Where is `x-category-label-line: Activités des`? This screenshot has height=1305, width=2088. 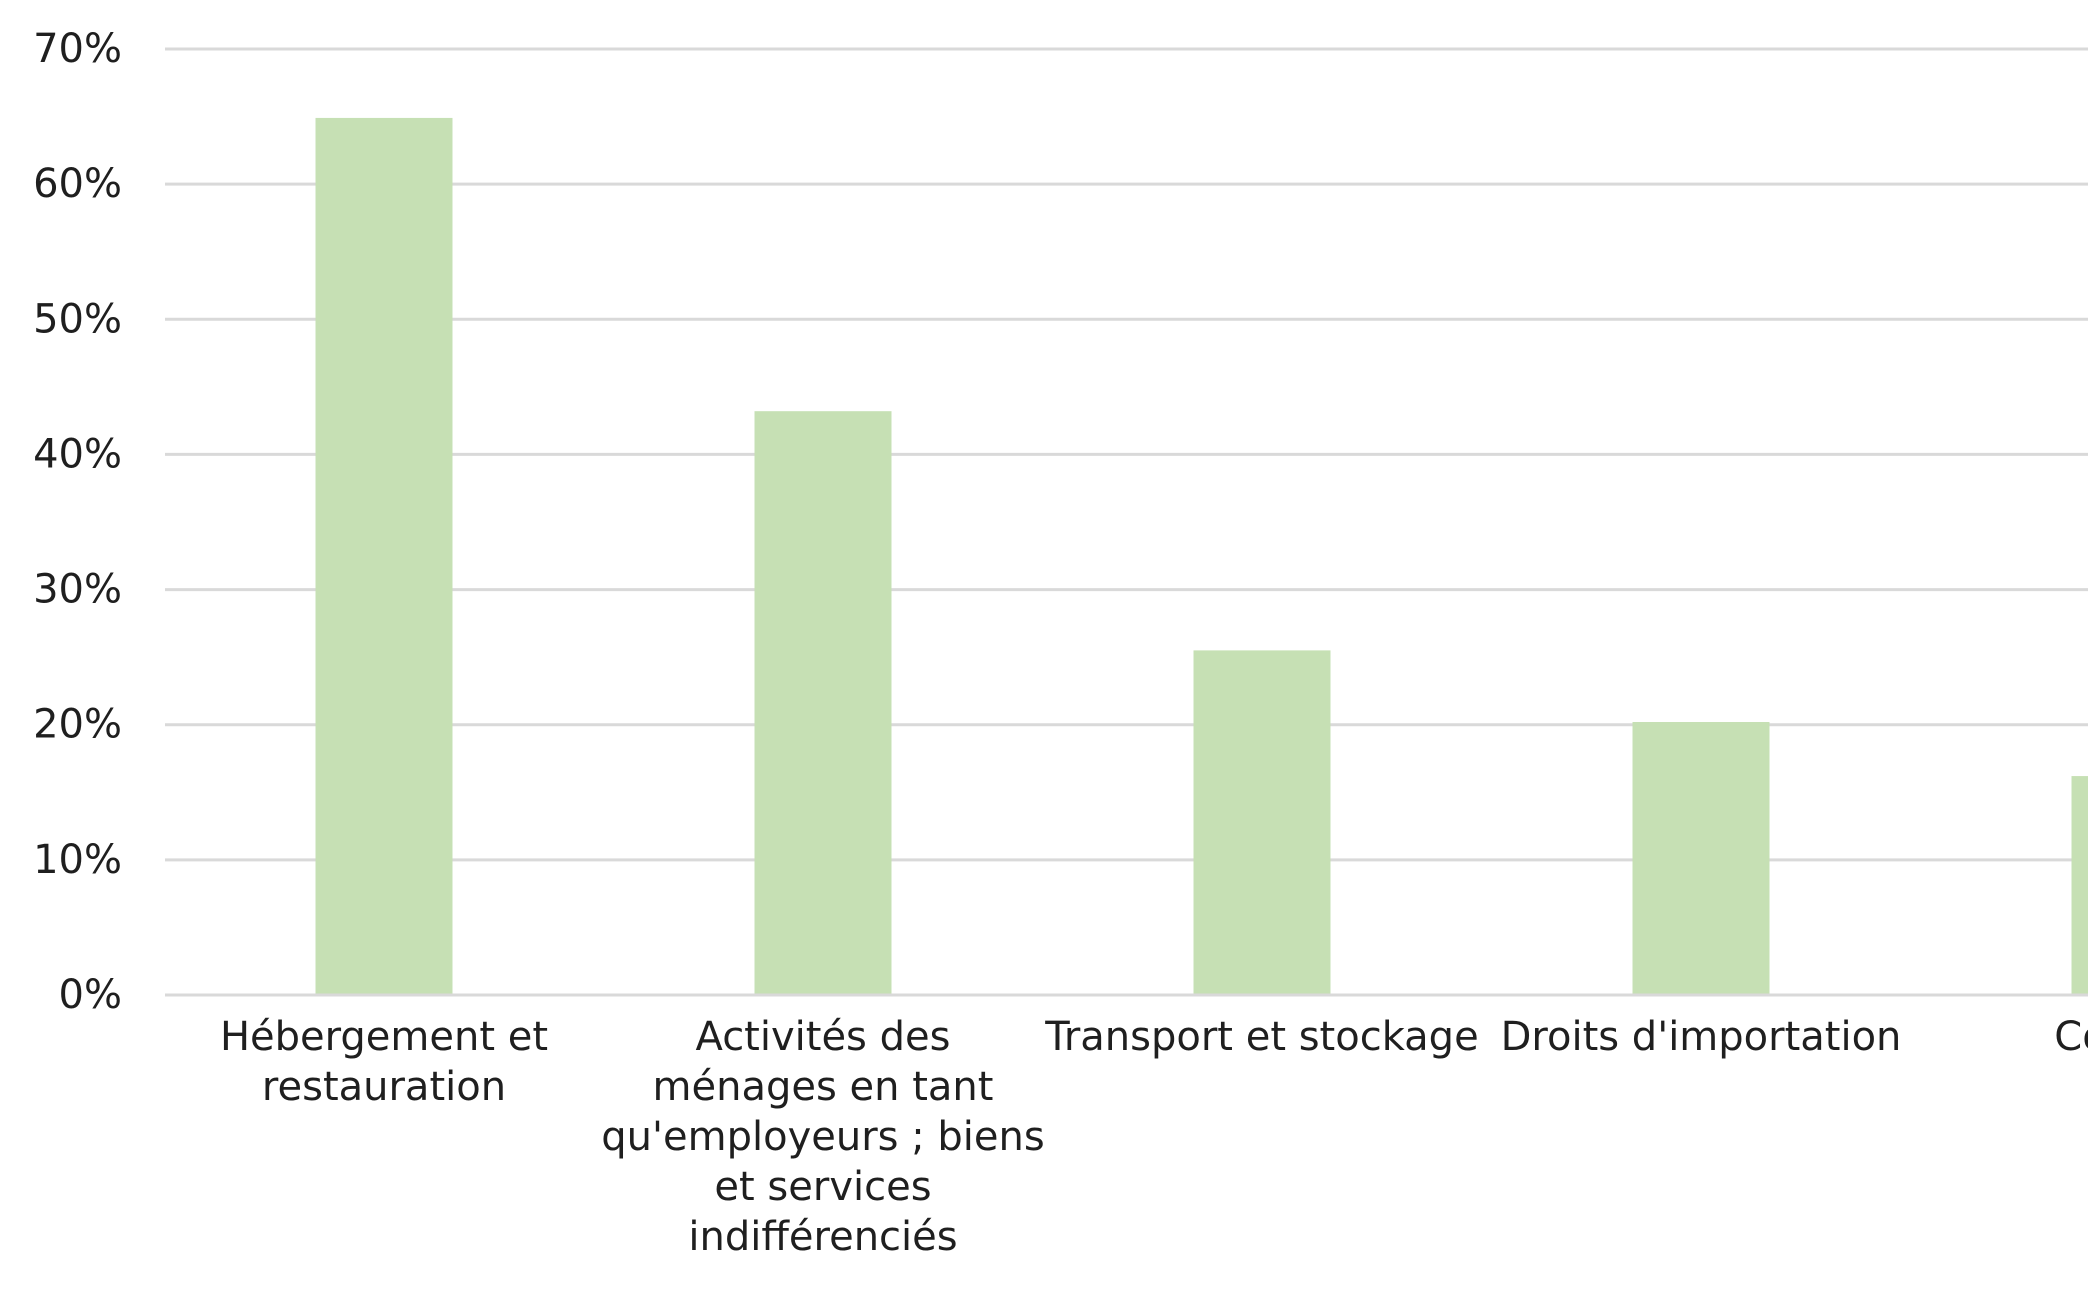
x-category-label-line: Activités des is located at coordinates (823, 1037).